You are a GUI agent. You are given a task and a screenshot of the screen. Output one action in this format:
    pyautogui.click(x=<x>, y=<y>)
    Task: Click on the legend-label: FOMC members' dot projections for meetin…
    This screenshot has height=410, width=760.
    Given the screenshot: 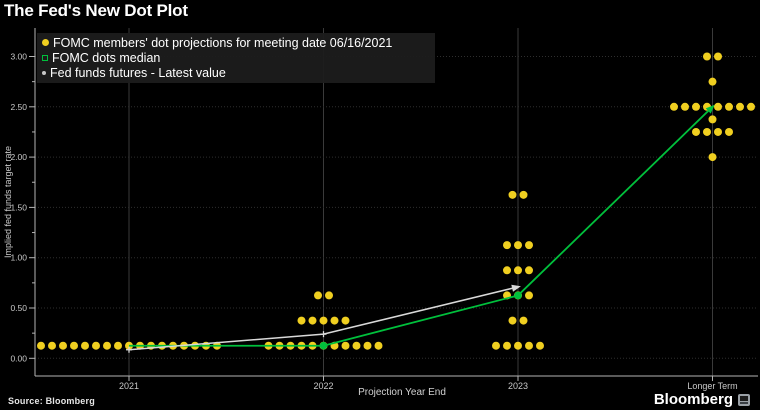 What is the action you would take?
    pyautogui.click(x=223, y=42)
    